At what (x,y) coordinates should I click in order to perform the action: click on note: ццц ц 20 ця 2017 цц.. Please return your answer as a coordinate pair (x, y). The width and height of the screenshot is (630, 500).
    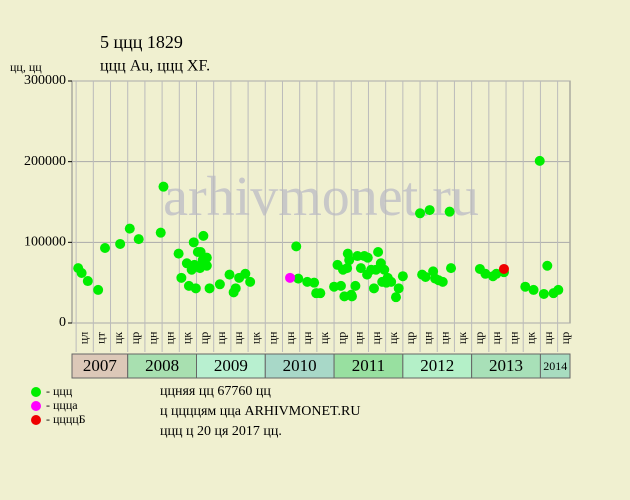
    Looking at the image, I should click on (221, 431).